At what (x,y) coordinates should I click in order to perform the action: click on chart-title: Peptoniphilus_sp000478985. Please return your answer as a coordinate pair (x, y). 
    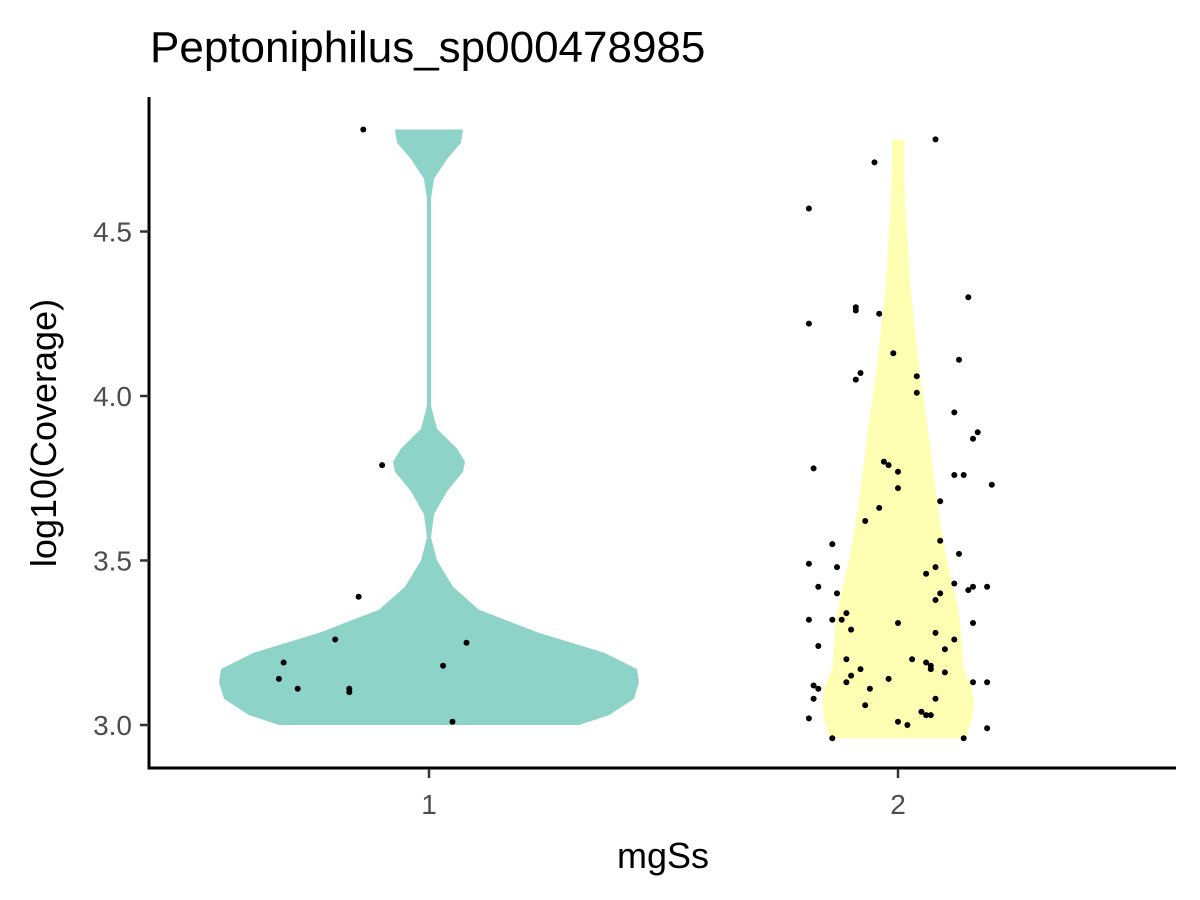
    Looking at the image, I should click on (427, 47).